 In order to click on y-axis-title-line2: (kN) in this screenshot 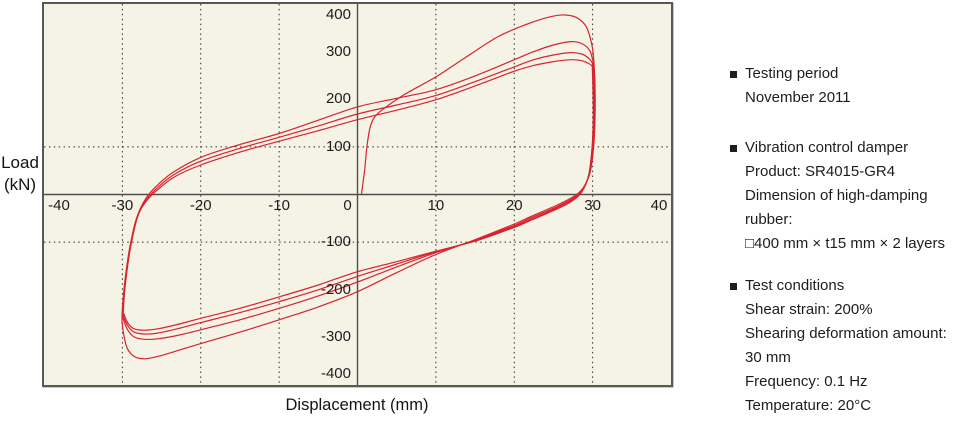, I will do `click(20, 184)`.